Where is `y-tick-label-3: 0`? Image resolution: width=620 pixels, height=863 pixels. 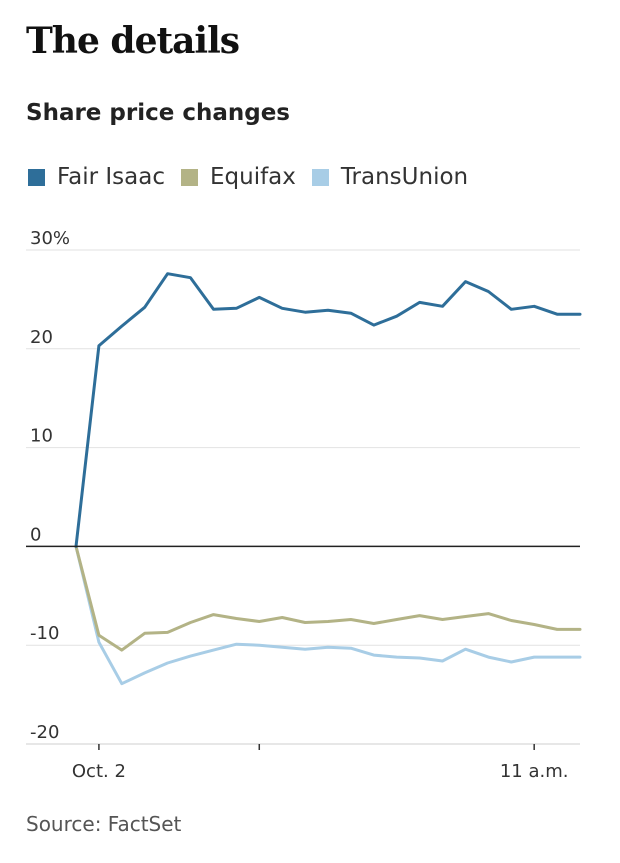
y-tick-label-3: 0 is located at coordinates (35, 534).